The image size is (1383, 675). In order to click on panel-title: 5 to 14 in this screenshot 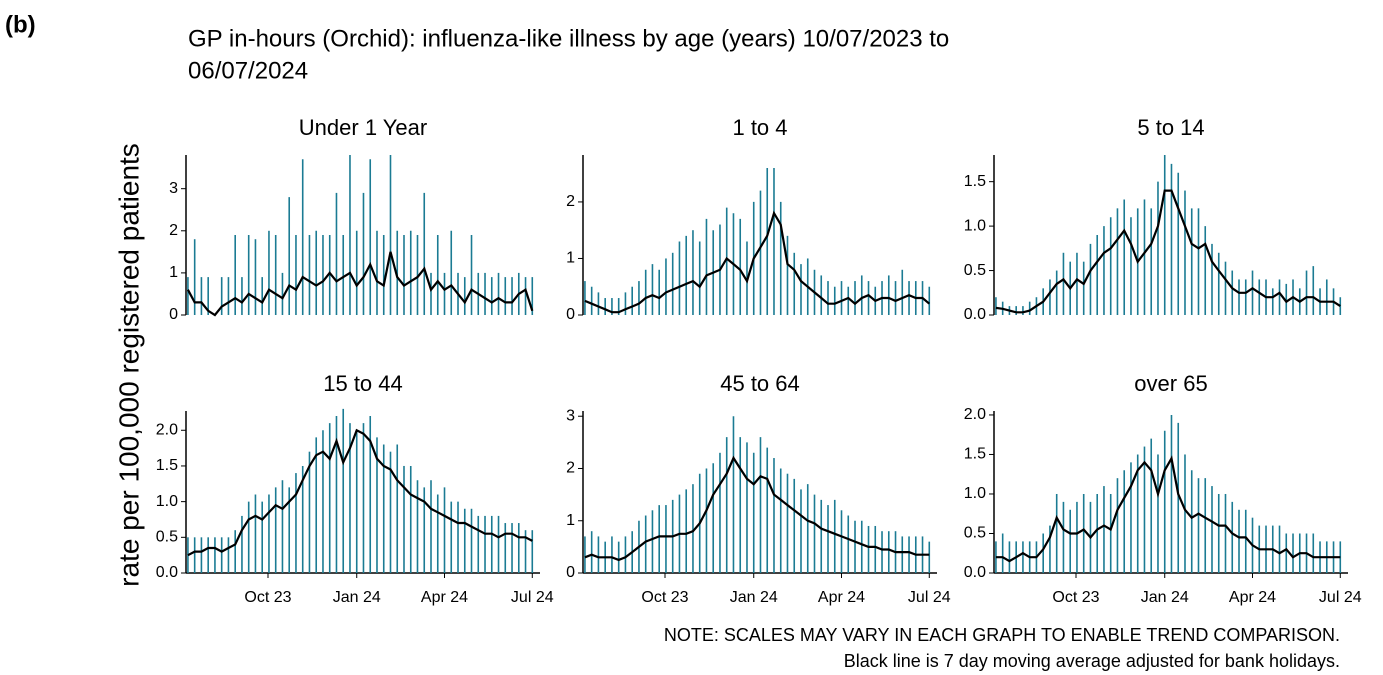, I will do `click(1170, 127)`.